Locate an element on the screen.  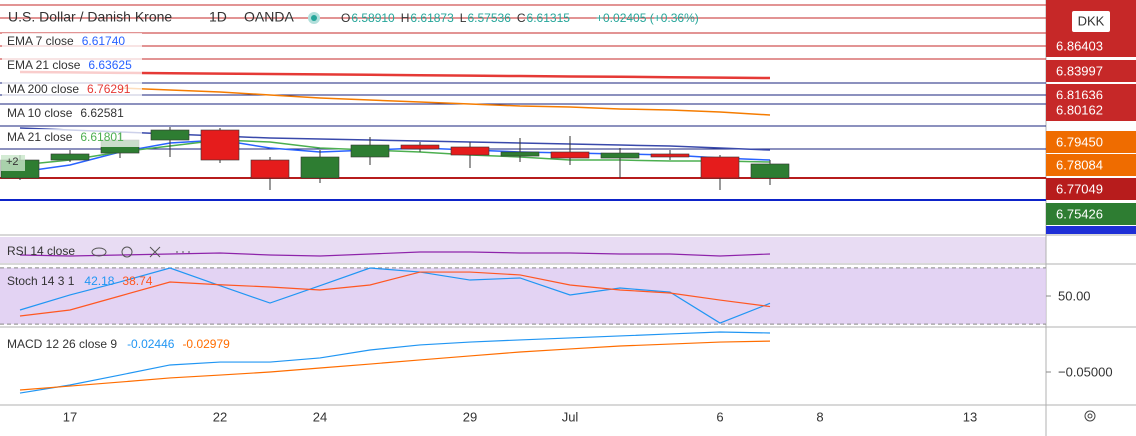
legend-value: 6.61740 is located at coordinates (104, 41).